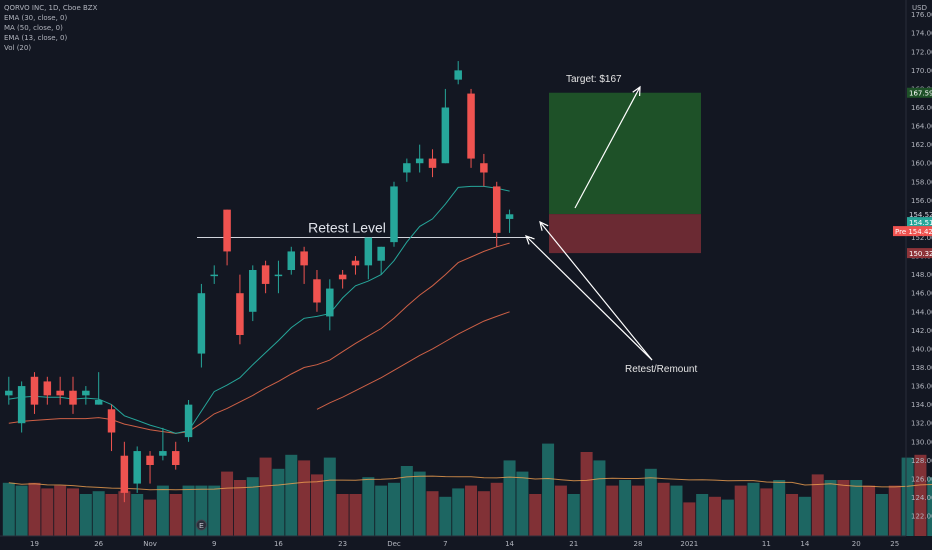 This screenshot has height=550, width=932. Describe the element at coordinates (470, 483) in the screenshot. I see `volume-ma-line` at that location.